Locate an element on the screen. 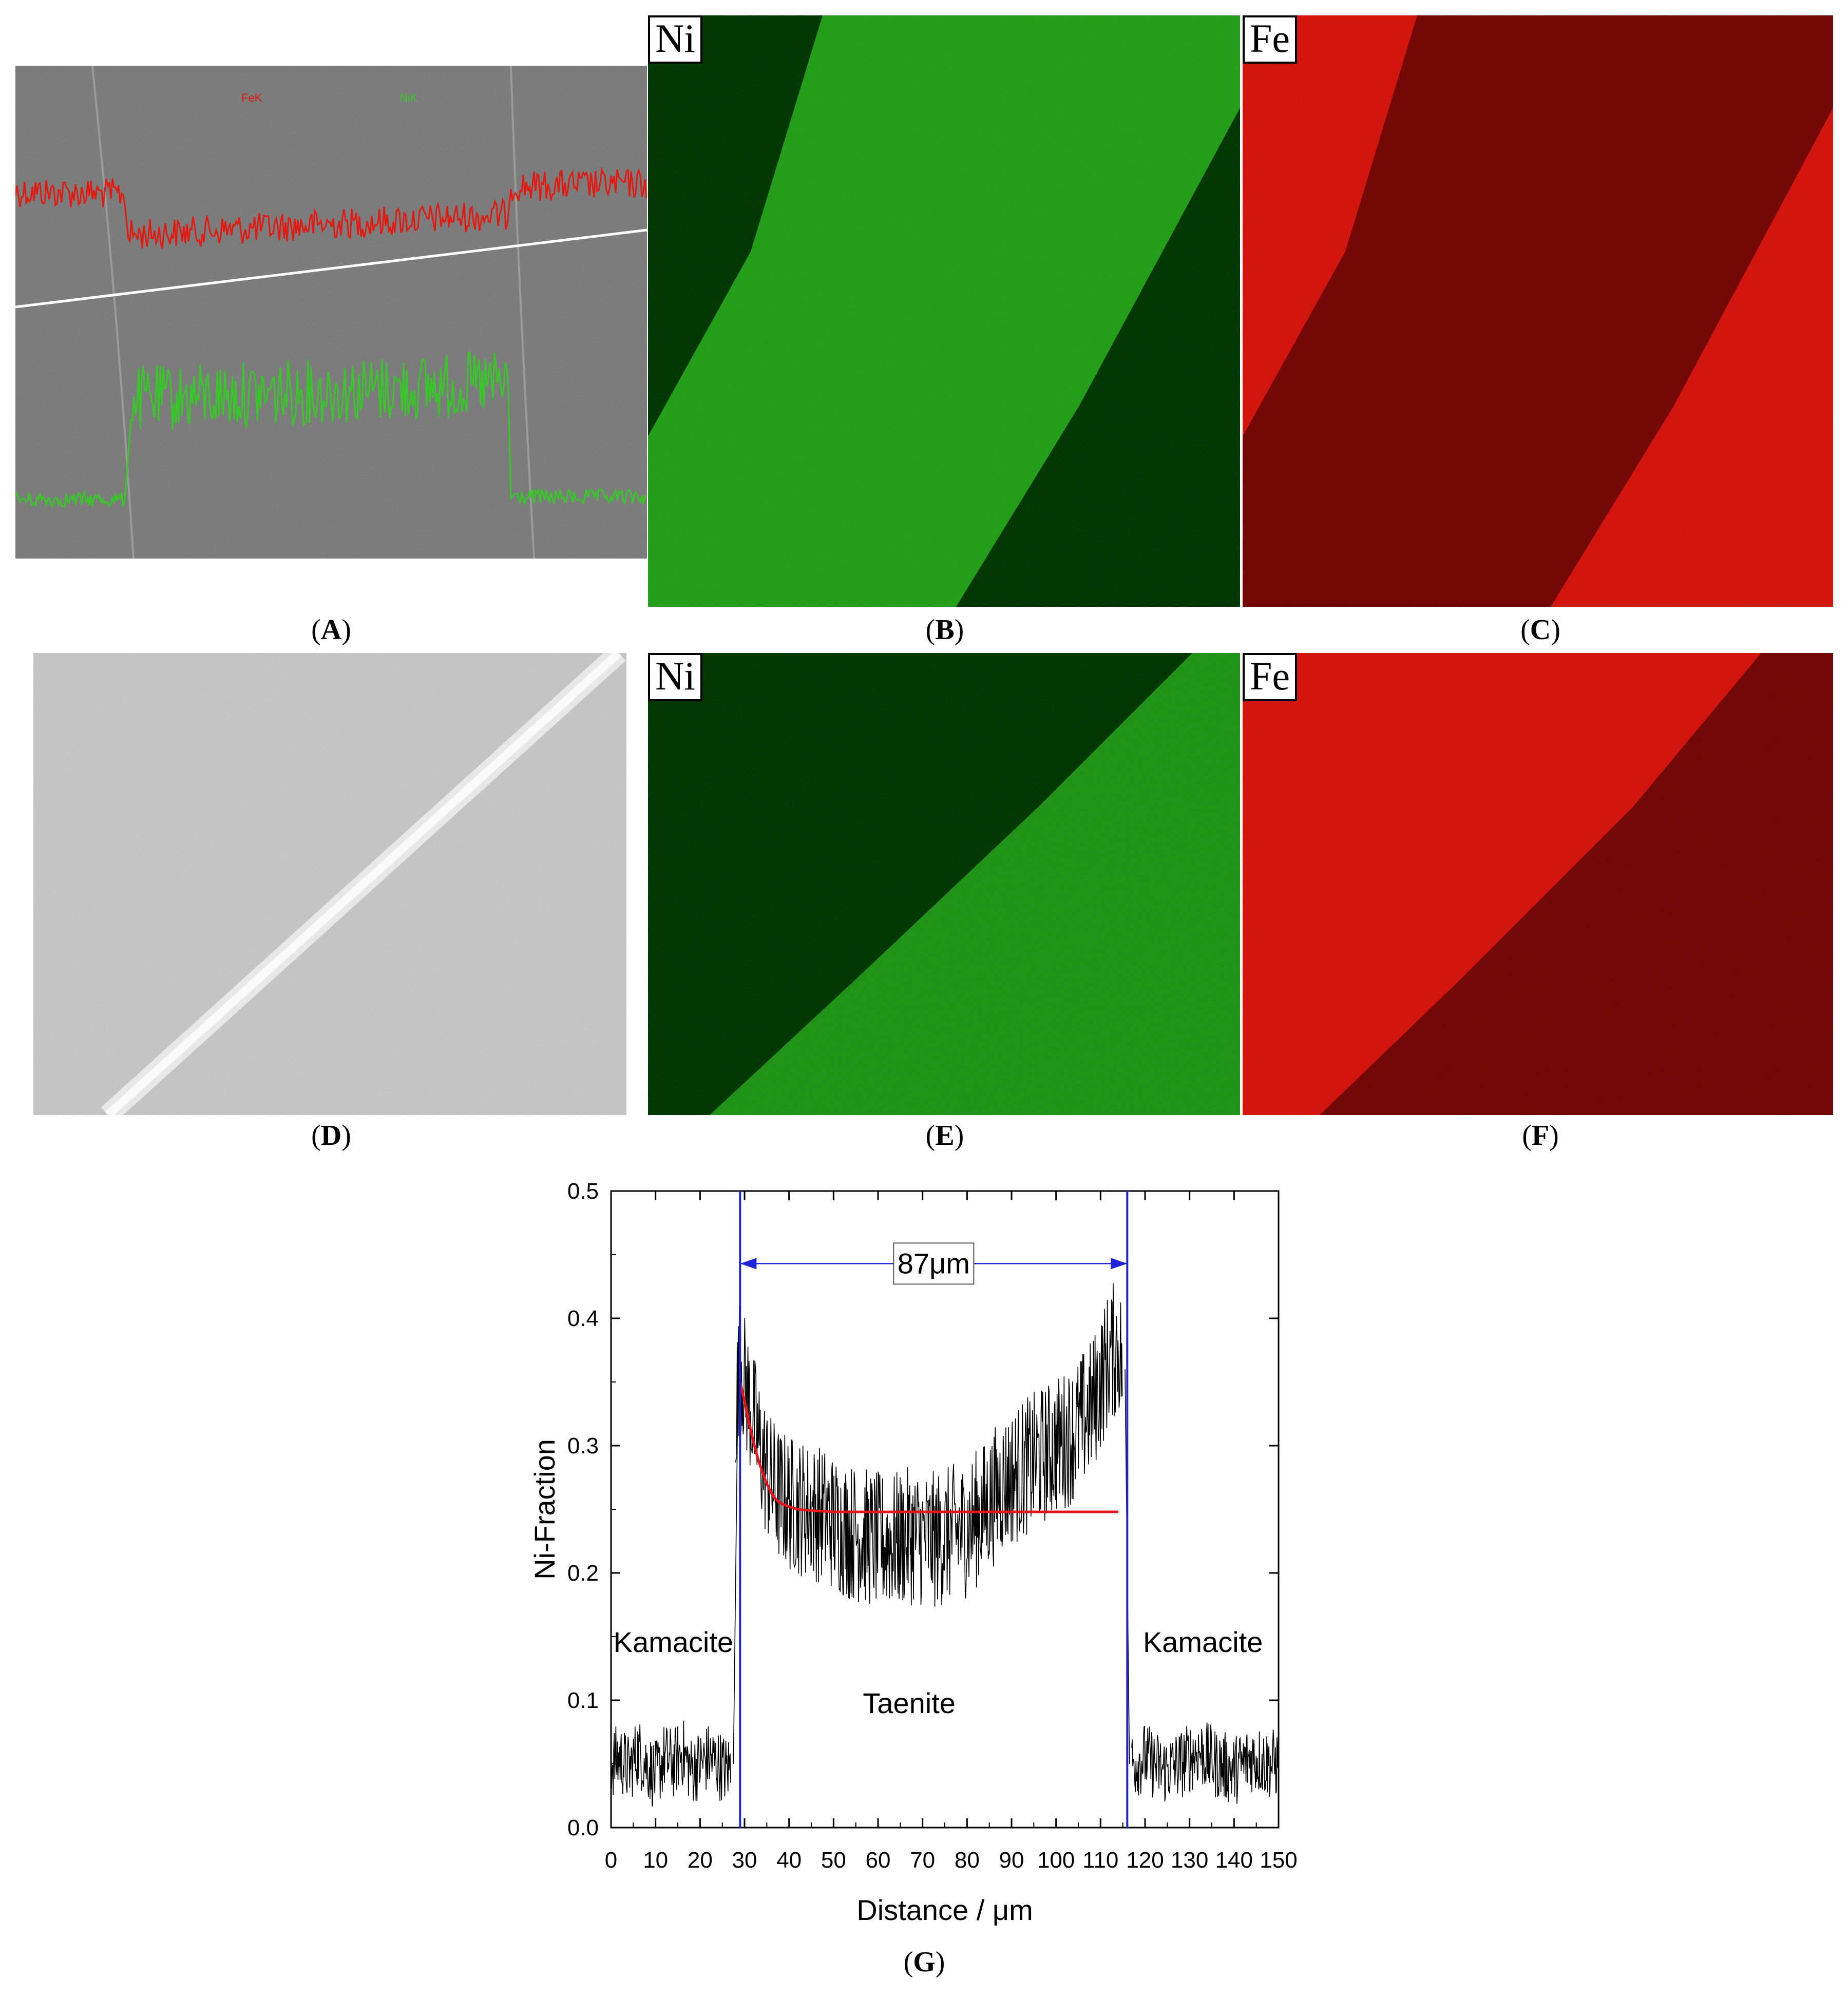 The image size is (1848, 1997). y-tick-label: 0.0 is located at coordinates (583, 1828).